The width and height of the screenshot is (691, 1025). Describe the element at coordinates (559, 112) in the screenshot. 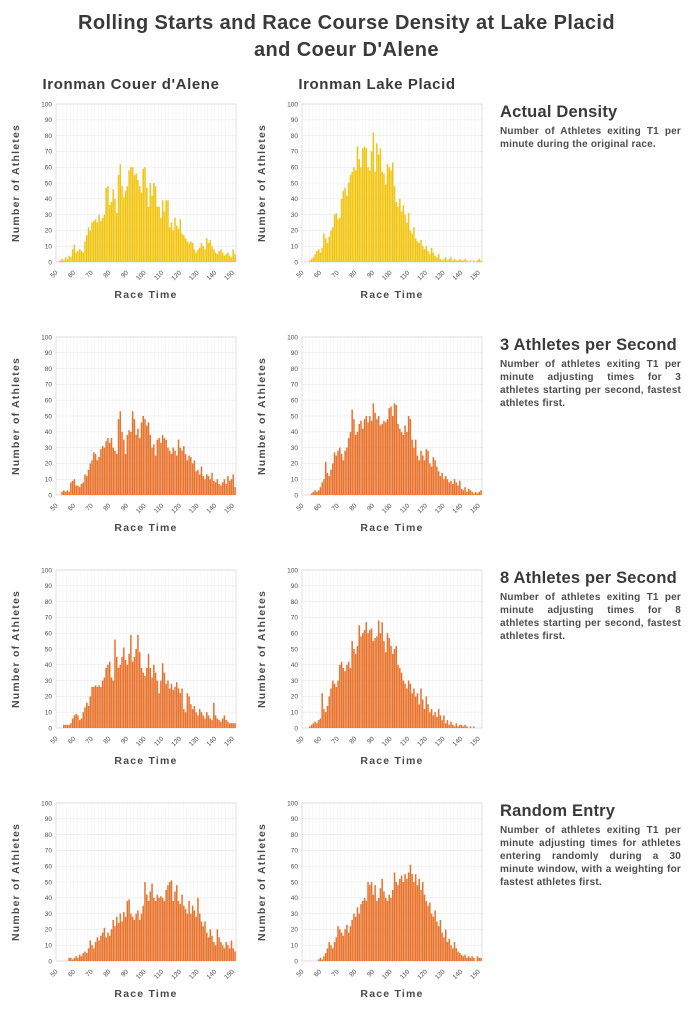

I see `section-heading-actual-density: Actual Density` at that location.